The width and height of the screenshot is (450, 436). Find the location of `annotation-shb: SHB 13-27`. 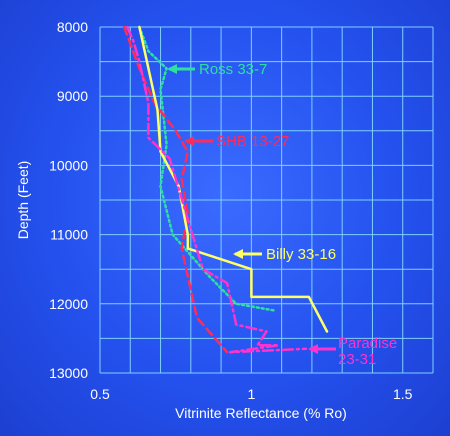

annotation-shb: SHB 13-27 is located at coordinates (236, 141).